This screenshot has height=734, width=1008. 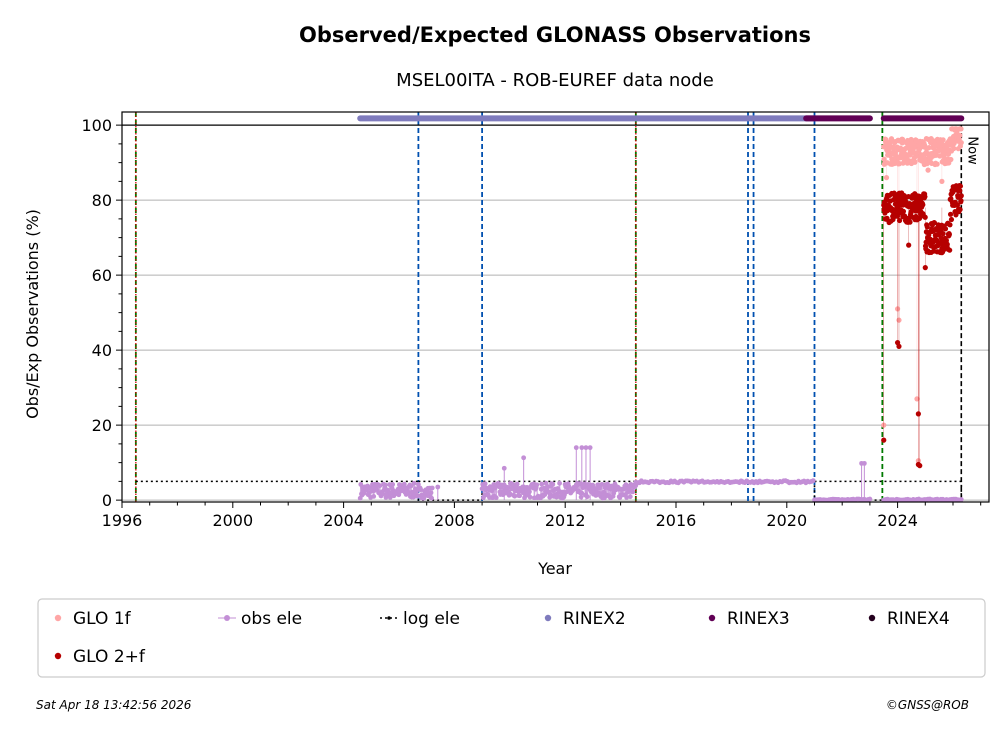 What do you see at coordinates (109, 657) in the screenshot?
I see `legend-label: GLO 2+f` at bounding box center [109, 657].